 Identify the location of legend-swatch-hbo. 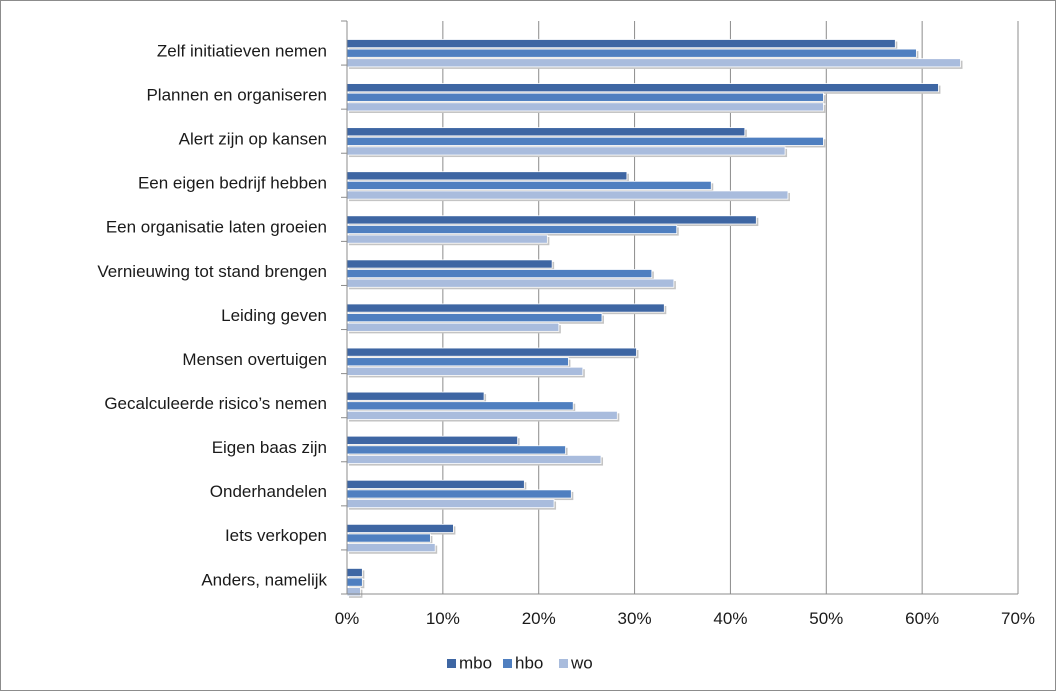
(507, 663).